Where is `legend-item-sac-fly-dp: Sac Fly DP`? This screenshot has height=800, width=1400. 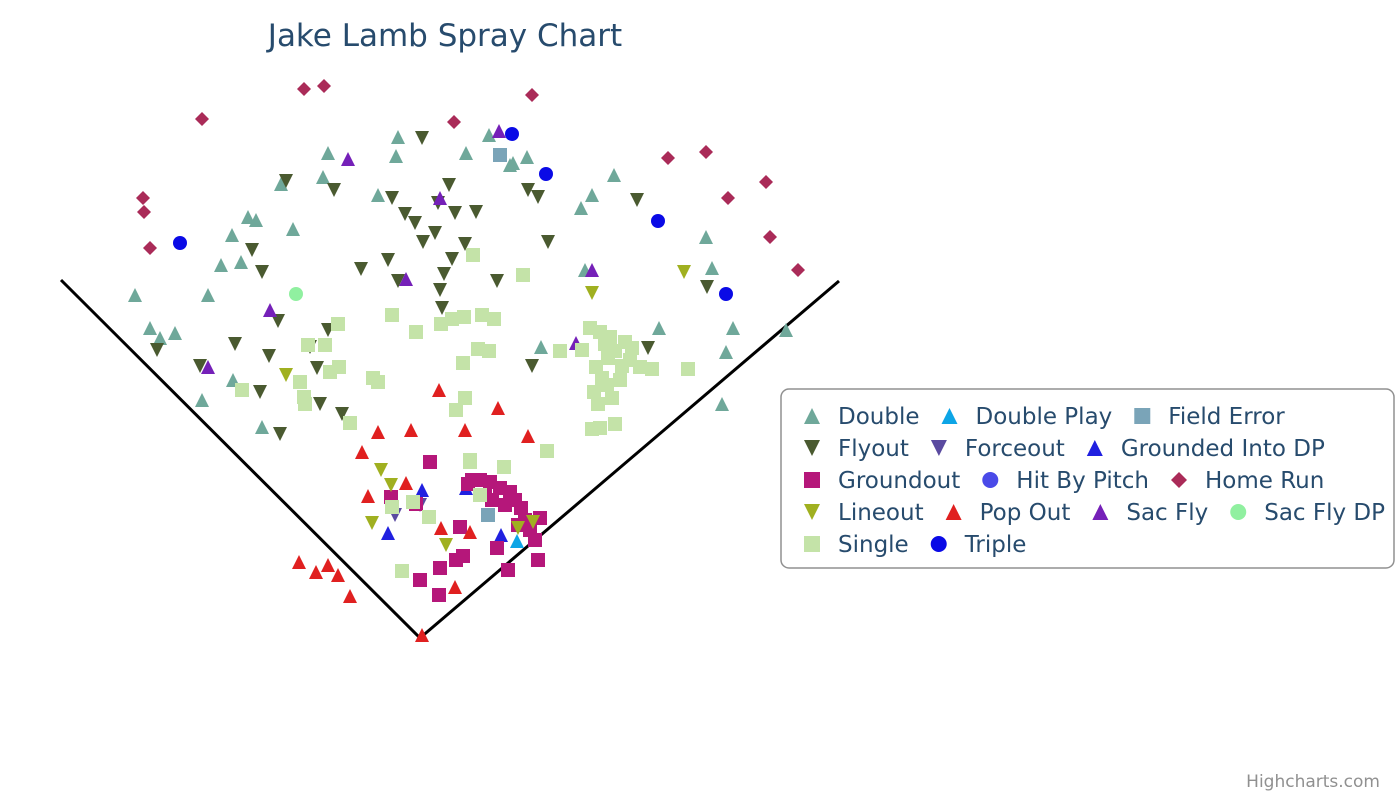
legend-item-sac-fly-dp: Sac Fly DP is located at coordinates (1307, 513).